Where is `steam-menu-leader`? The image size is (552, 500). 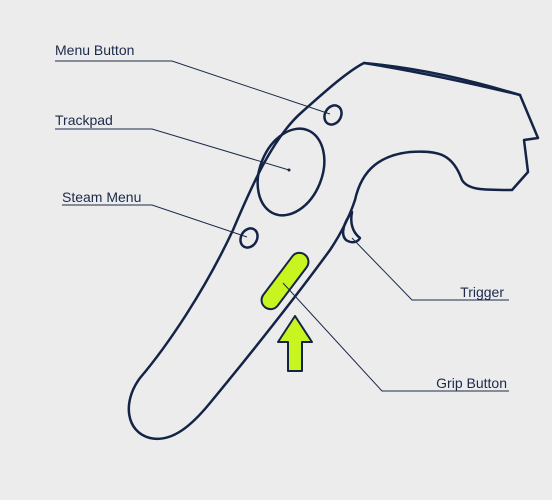 steam-menu-leader is located at coordinates (155, 221).